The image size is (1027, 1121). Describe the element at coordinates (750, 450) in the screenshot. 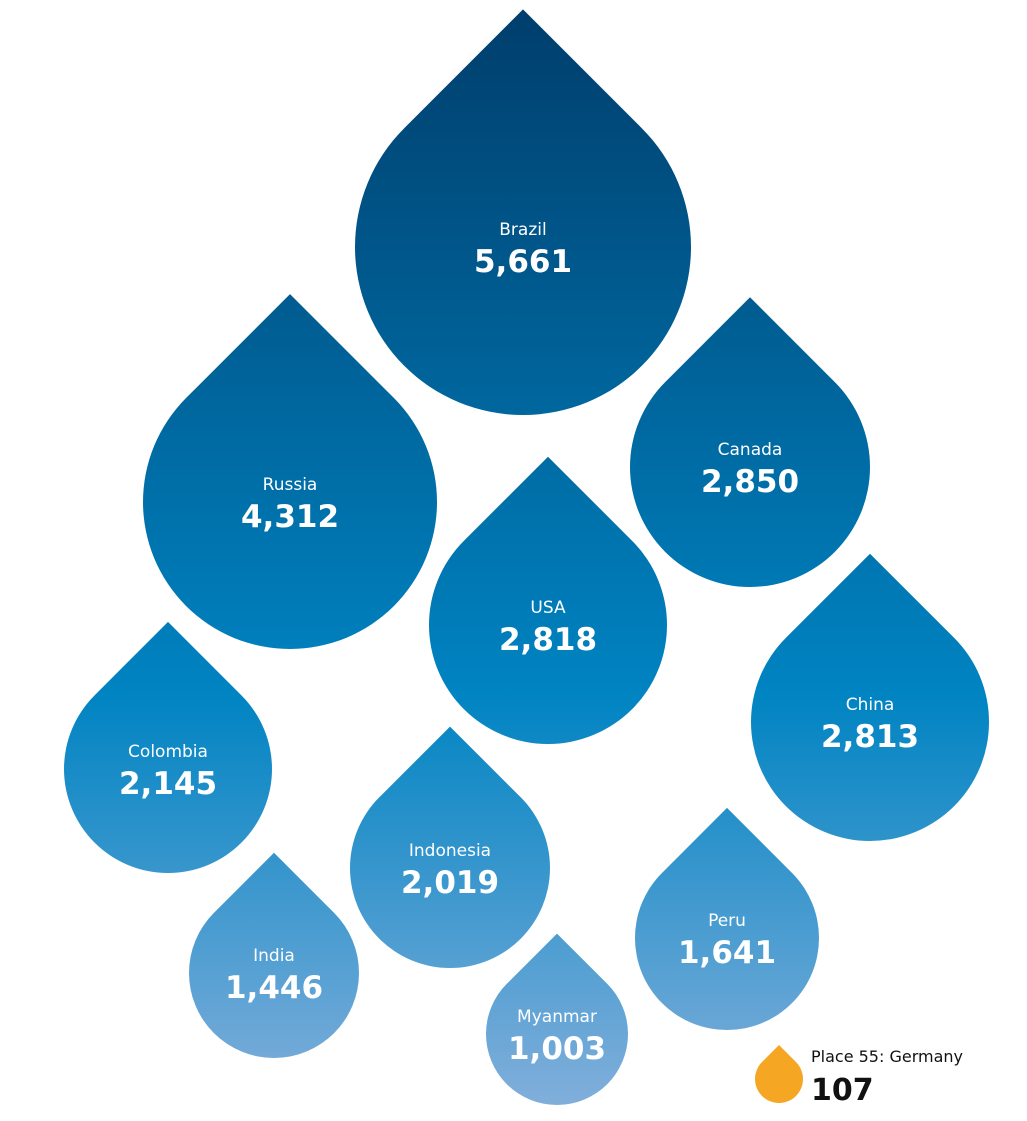

I see `country-label-canada: Canada` at that location.